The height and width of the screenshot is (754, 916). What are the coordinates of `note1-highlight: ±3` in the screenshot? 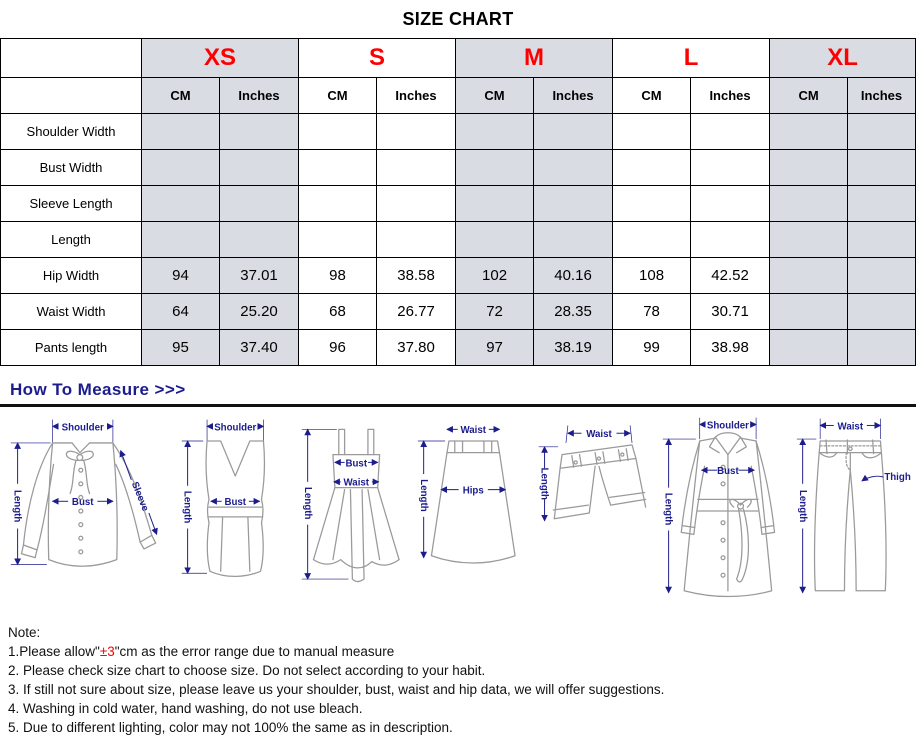 It's located at (107, 651).